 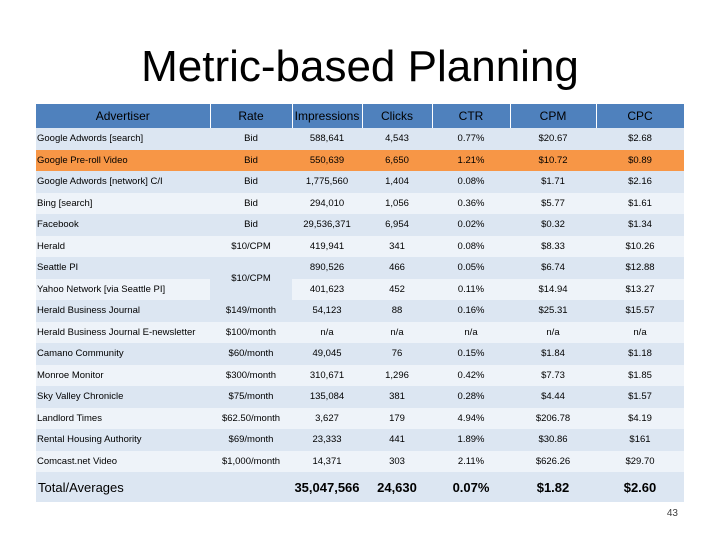 What do you see at coordinates (397, 332) in the screenshot?
I see `cell-clicks: n/a` at bounding box center [397, 332].